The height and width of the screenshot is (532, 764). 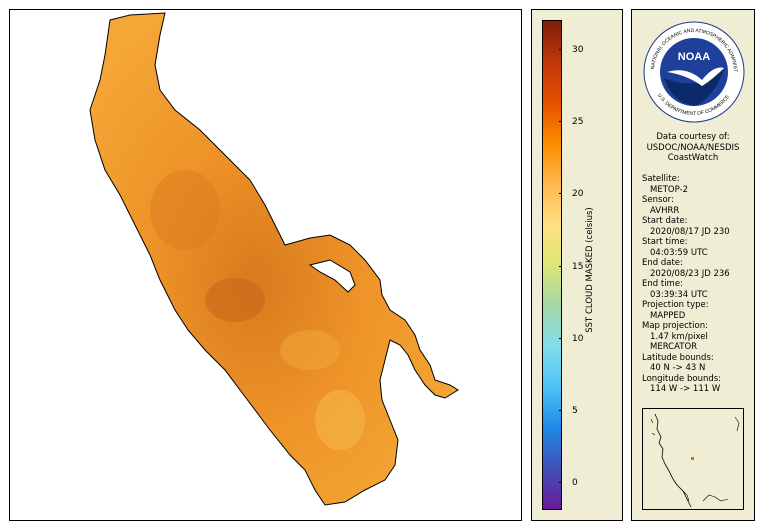 I want to click on metadata-value: MAPPED, so click(x=668, y=315).